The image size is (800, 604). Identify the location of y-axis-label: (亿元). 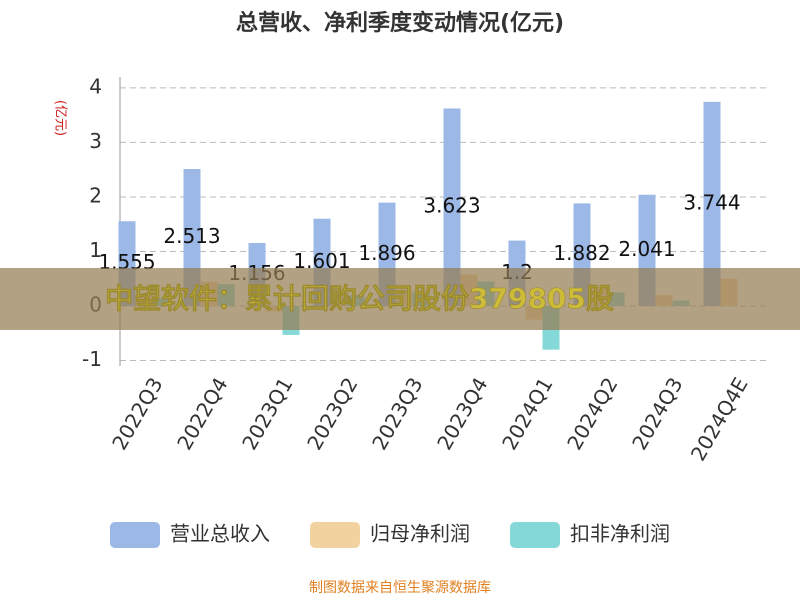
(60, 118).